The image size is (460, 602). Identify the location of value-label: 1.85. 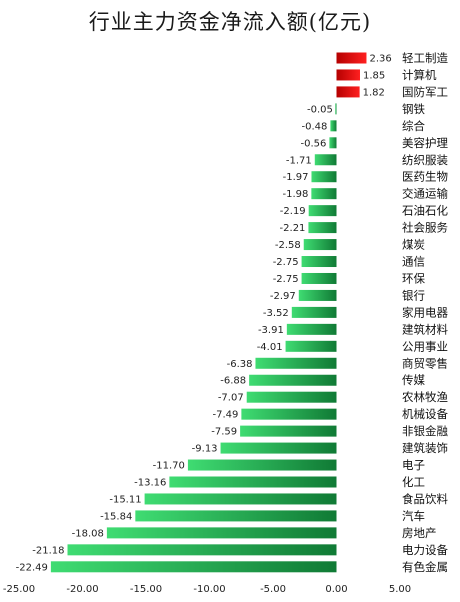
(374, 75).